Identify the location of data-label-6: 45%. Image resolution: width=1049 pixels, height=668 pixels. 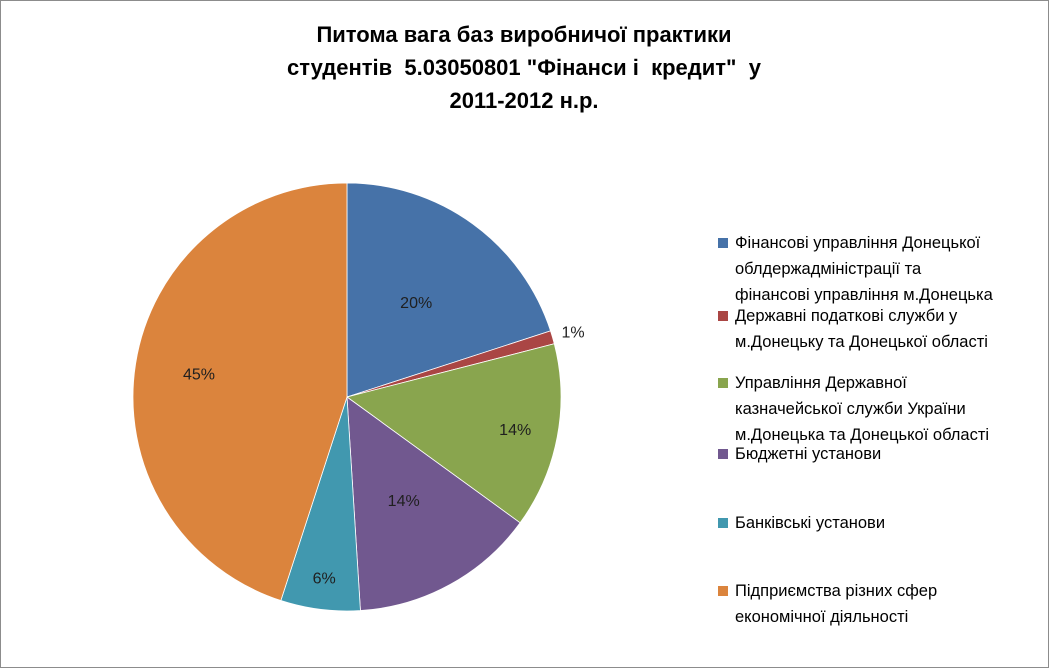
(199, 375).